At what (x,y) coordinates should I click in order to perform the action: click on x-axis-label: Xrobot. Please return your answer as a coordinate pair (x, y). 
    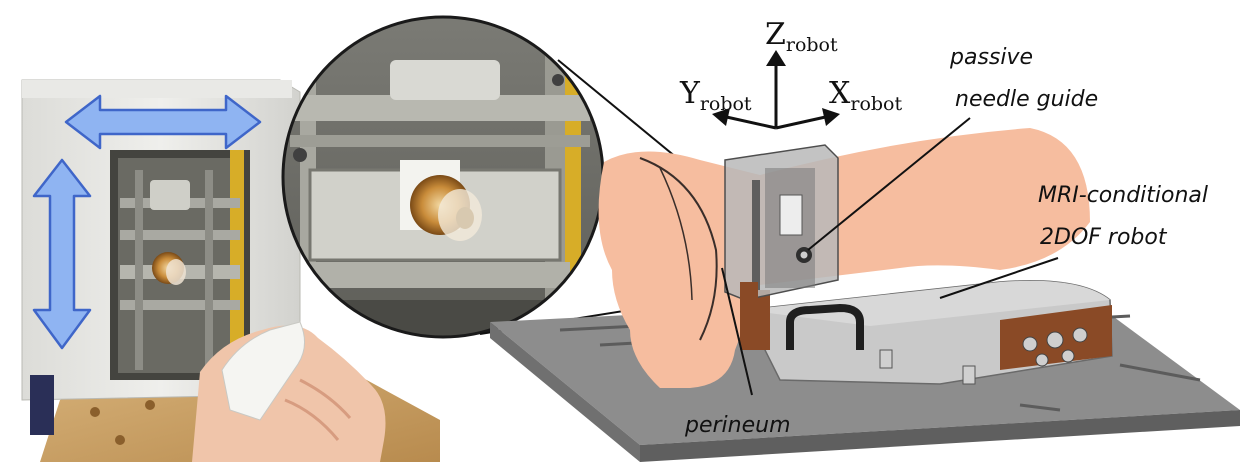
    Looking at the image, I should click on (865, 95).